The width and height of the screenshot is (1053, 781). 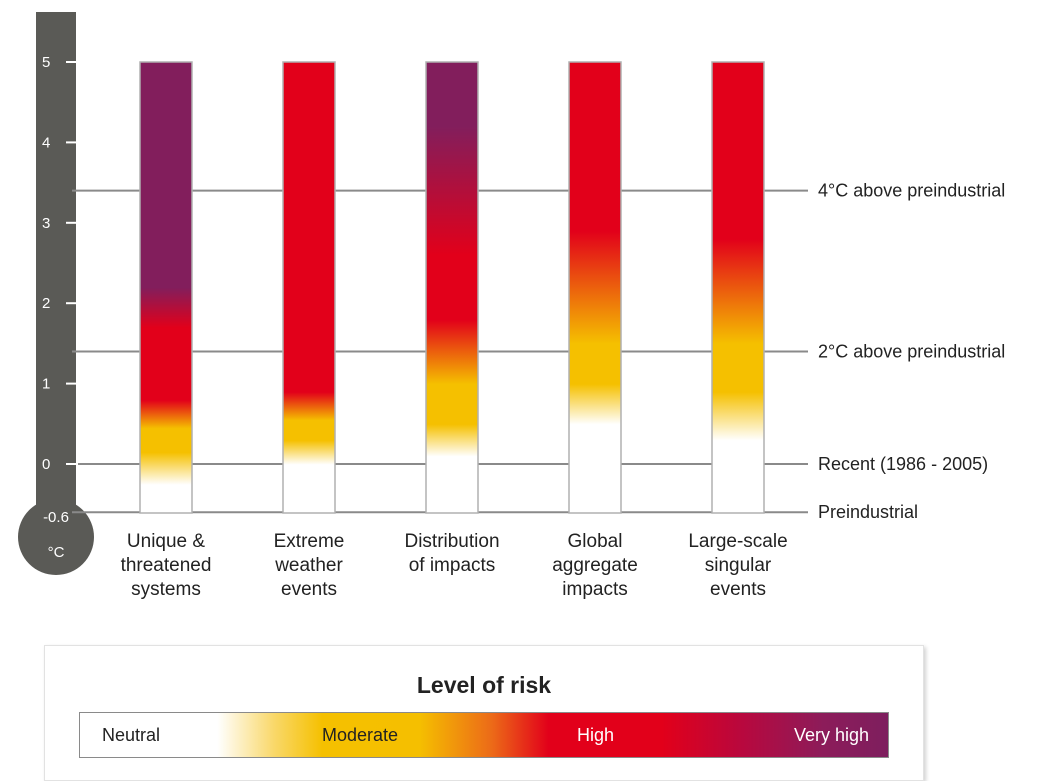 I want to click on y-tick-label: 2, so click(x=46, y=303).